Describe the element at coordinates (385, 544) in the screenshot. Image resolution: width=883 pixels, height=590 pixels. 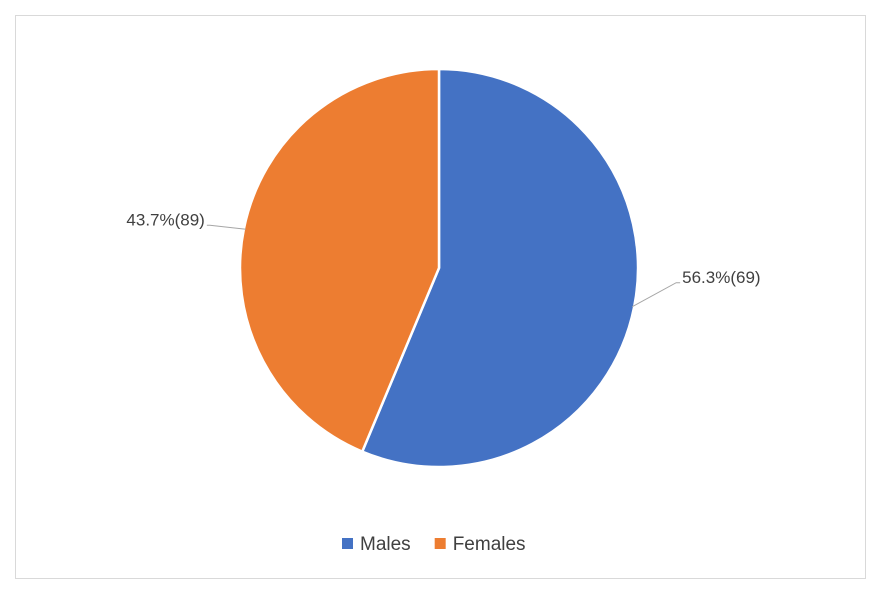
I see `legend-label: Males` at that location.